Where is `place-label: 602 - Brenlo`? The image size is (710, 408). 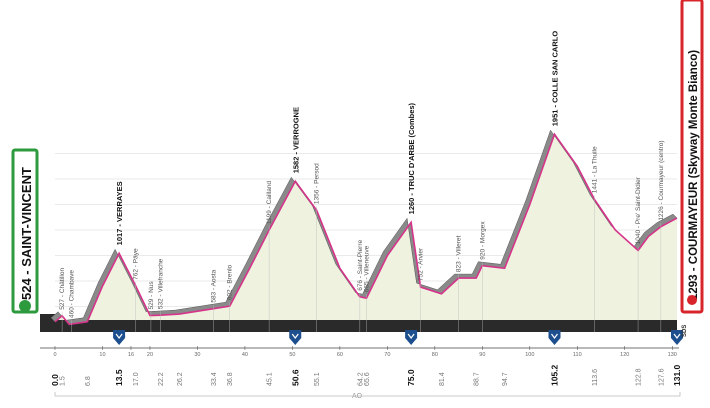 place-label: 602 - Brenlo is located at coordinates (230, 282).